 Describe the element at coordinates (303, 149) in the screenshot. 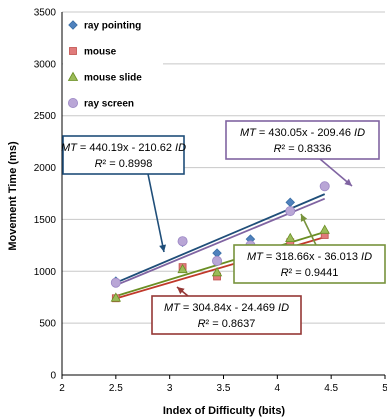

I see `r-squared-text: R² = 0.8336` at that location.